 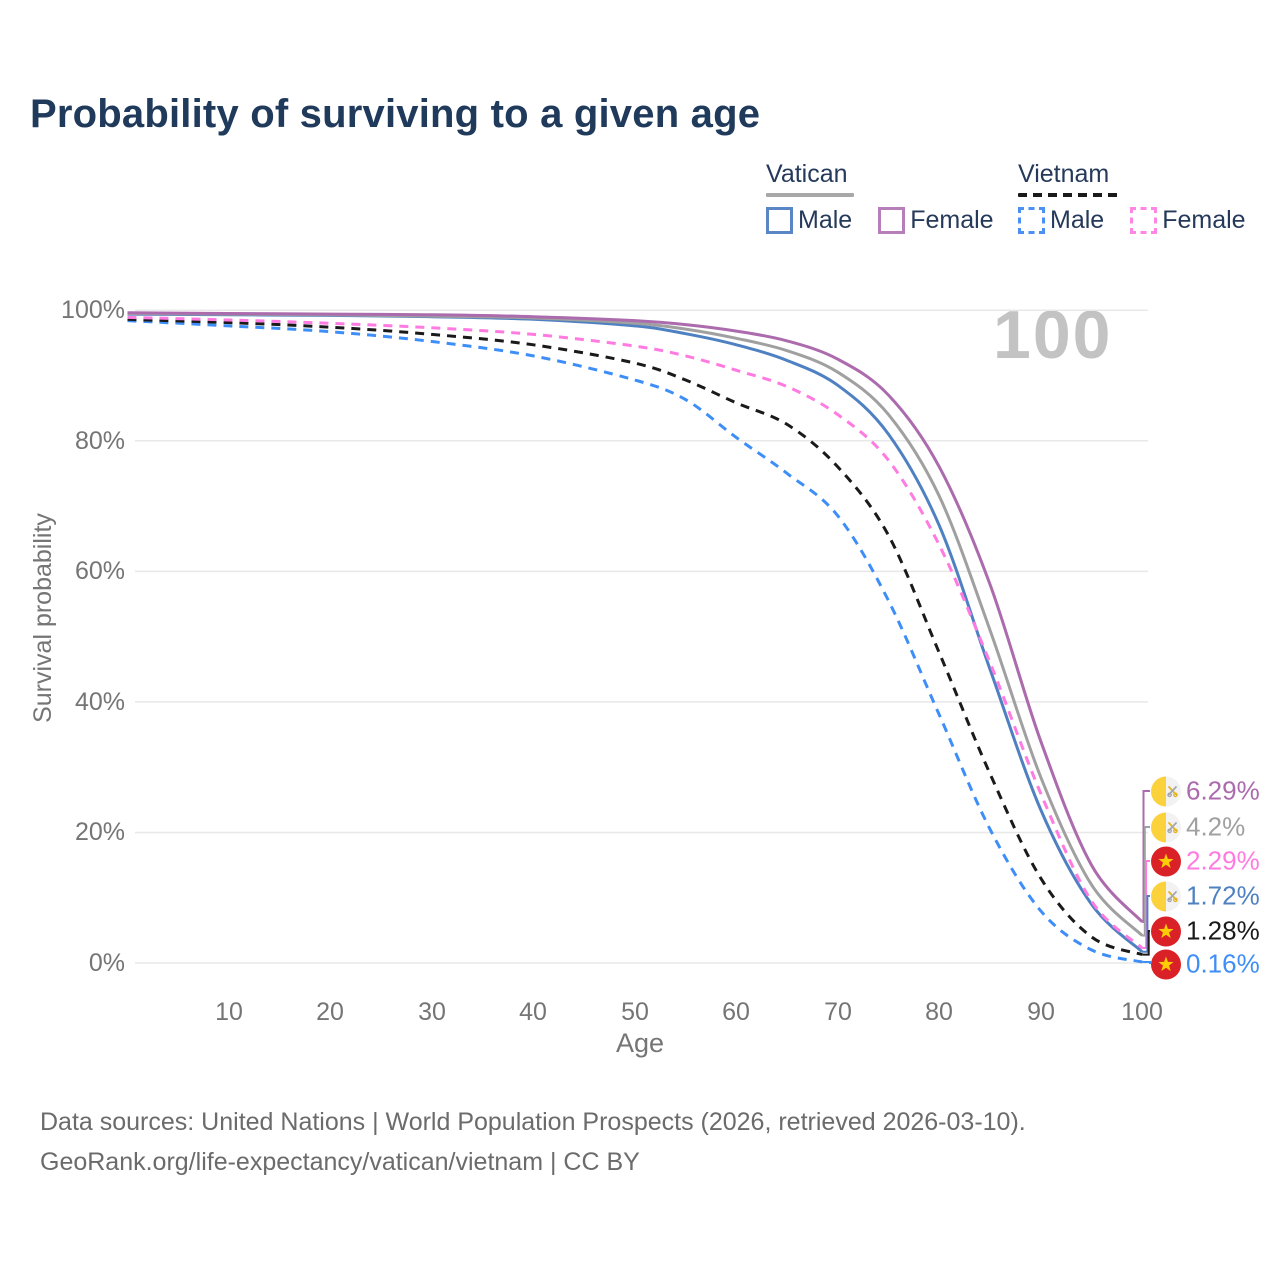 What do you see at coordinates (880, 197) in the screenshot?
I see `legend-group-vatican: Vatican Male Female` at bounding box center [880, 197].